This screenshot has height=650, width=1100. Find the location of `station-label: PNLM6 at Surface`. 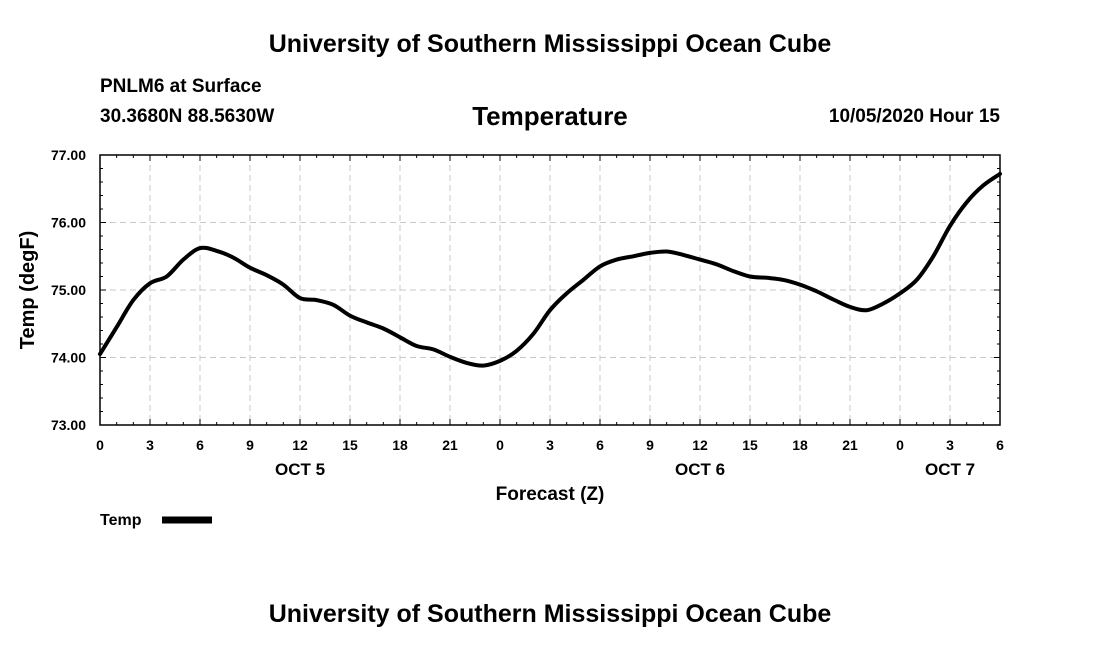

station-label: PNLM6 at Surface is located at coordinates (181, 86).